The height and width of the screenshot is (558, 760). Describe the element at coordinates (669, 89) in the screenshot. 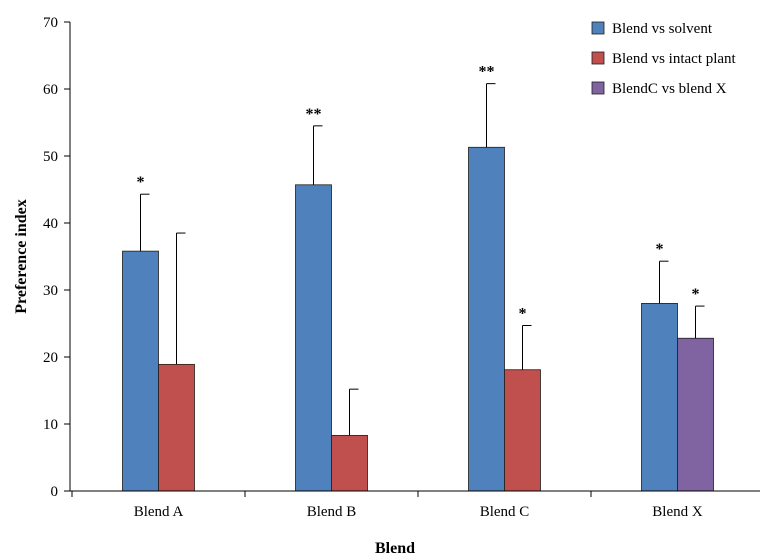

I see `legend-label: BlendC vs blend X` at that location.